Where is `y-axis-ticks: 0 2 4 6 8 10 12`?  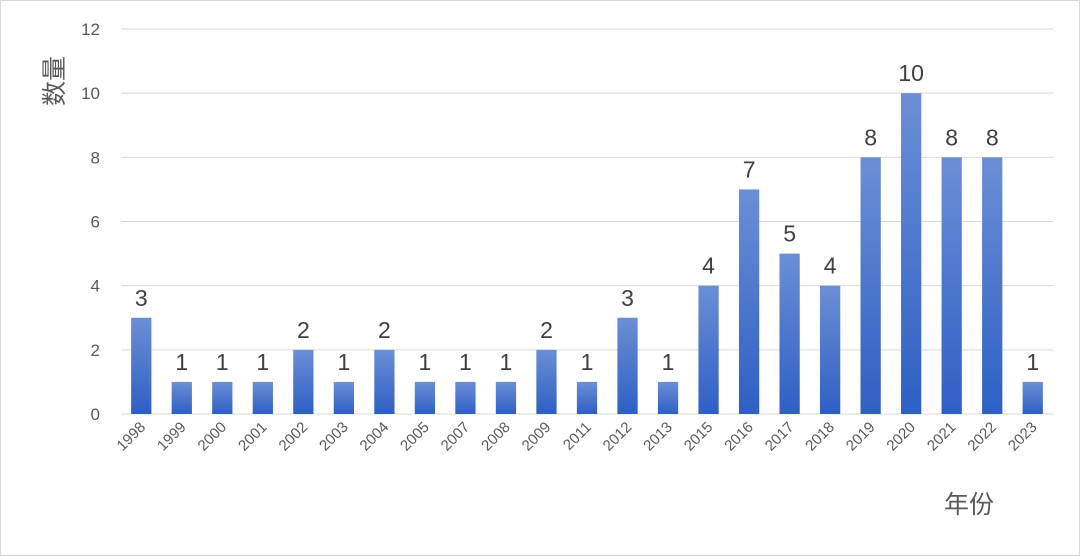
y-axis-ticks: 0 2 4 6 8 10 12 is located at coordinates (90, 222).